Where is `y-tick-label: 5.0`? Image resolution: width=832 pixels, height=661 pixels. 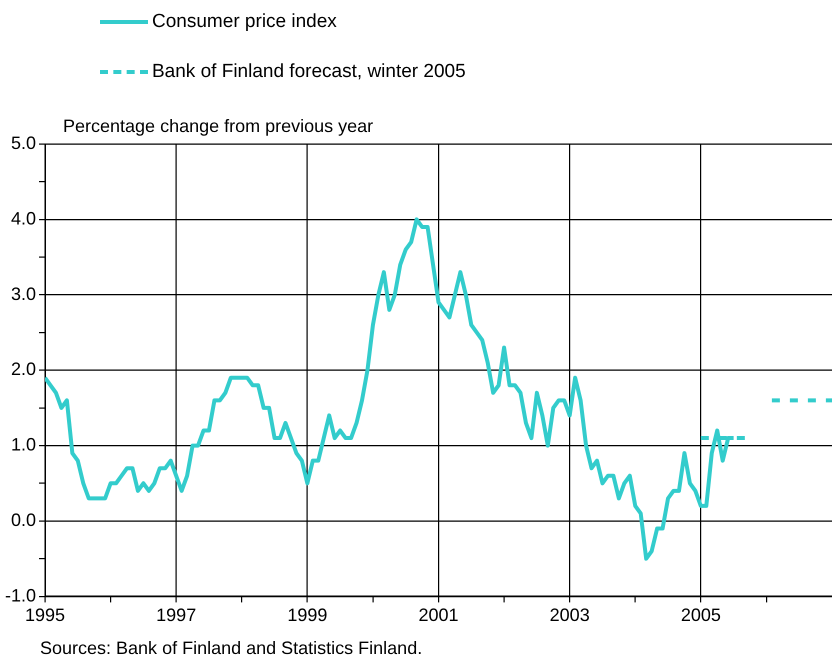 y-tick-label: 5.0 is located at coordinates (23, 142).